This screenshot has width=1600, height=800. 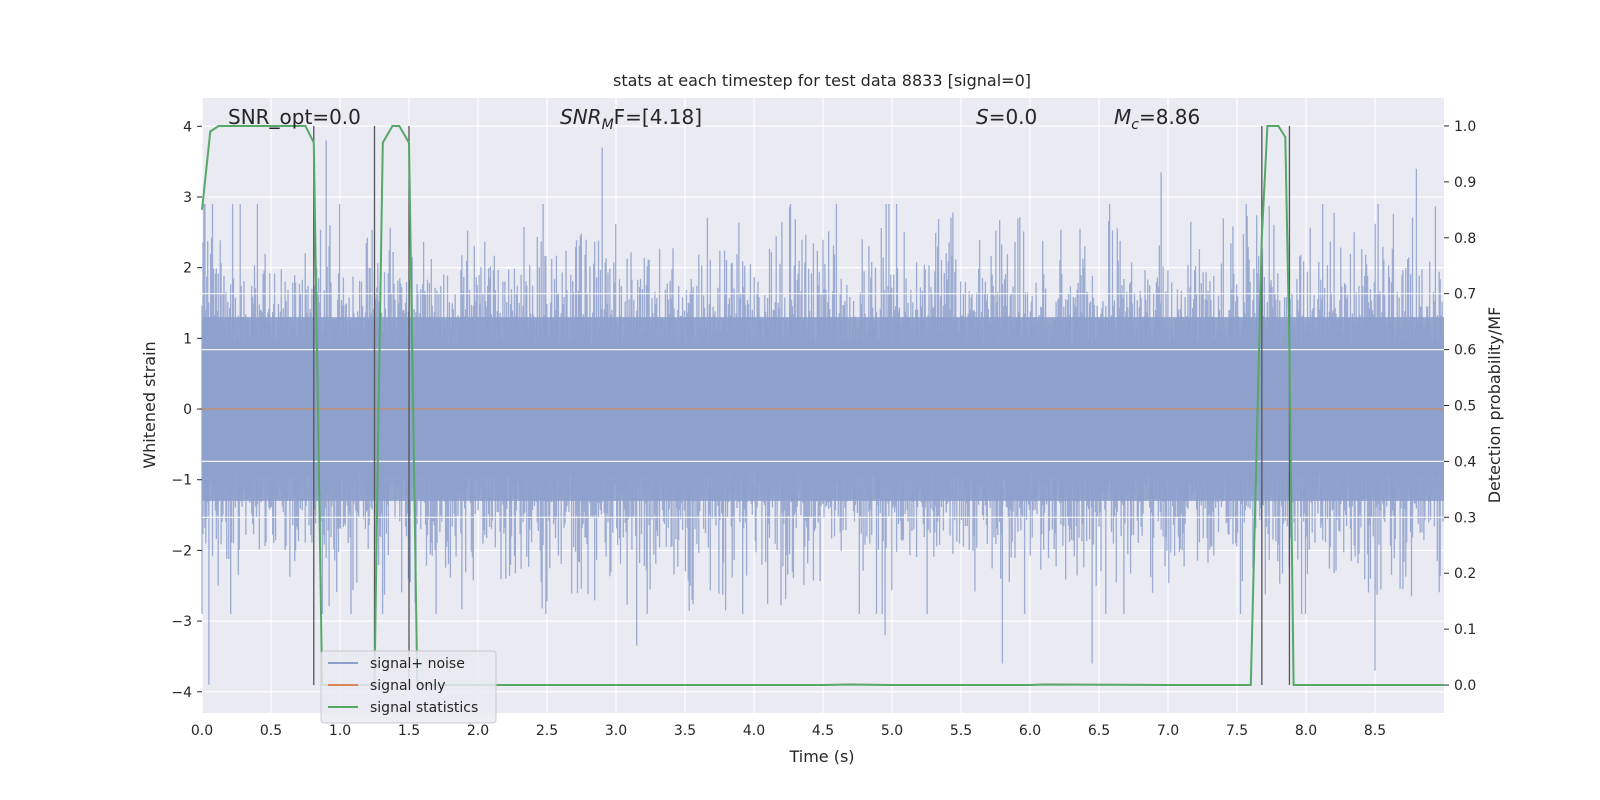 I want to click on annotation-s-prefix: S, so click(x=982, y=117).